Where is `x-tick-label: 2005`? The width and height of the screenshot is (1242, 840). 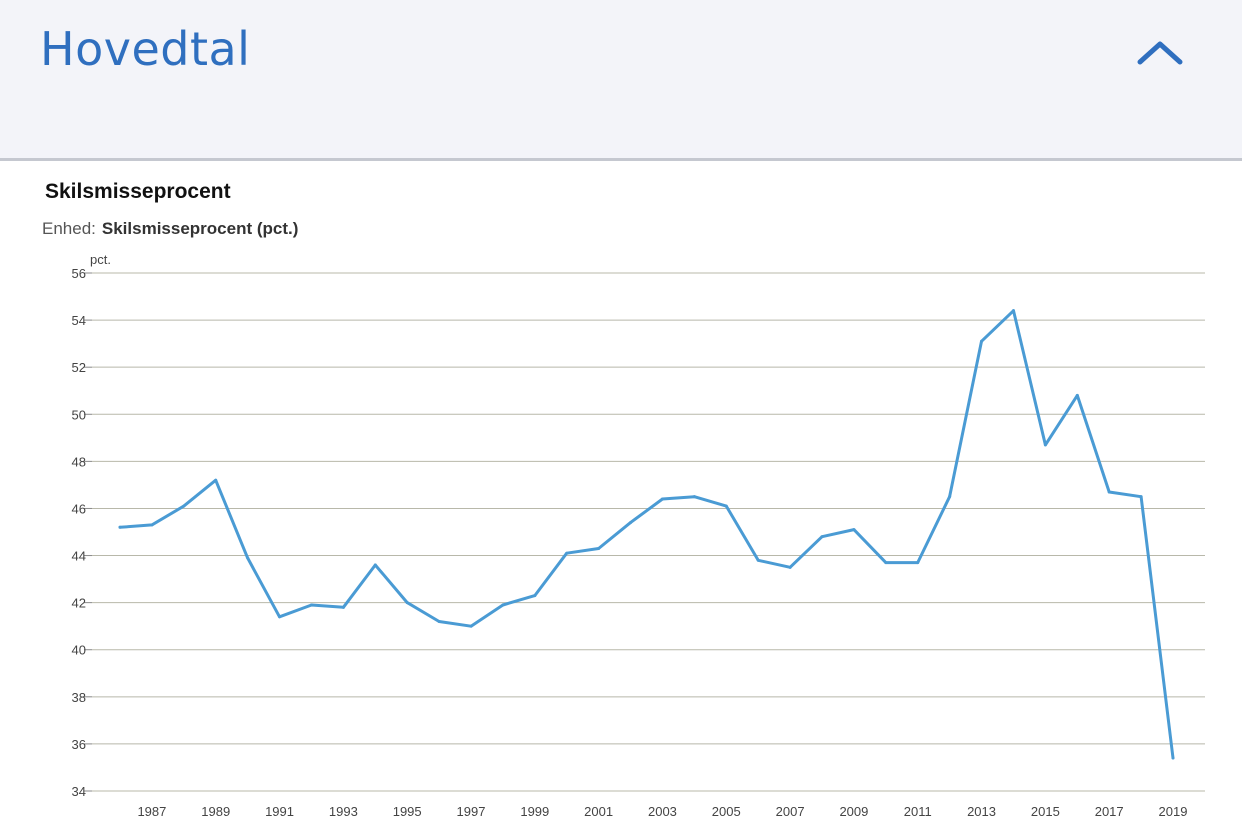
x-tick-label: 2005 is located at coordinates (726, 811).